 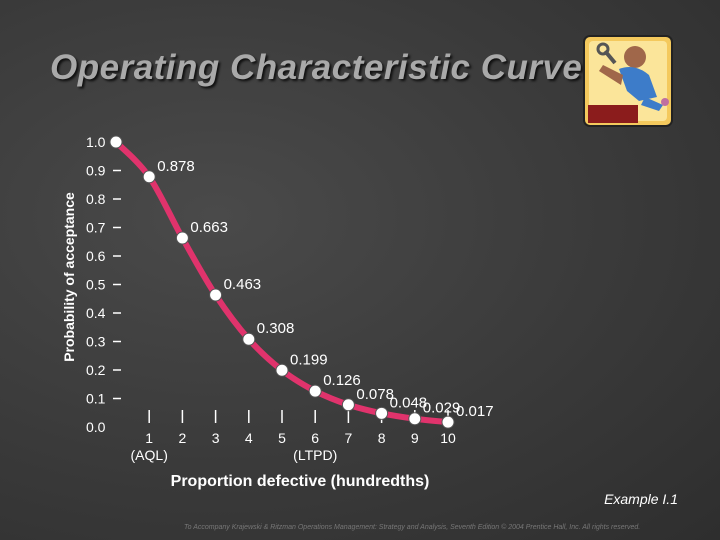 I want to click on y-axis-label: Probability of acceptance, so click(x=69, y=277).